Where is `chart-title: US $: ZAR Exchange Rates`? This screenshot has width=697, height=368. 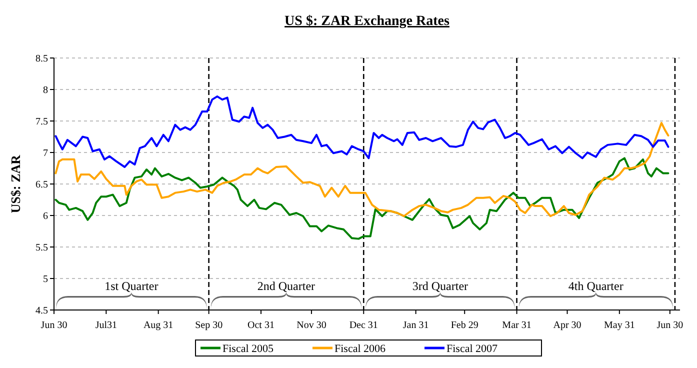 chart-title: US $: ZAR Exchange Rates is located at coordinates (367, 21).